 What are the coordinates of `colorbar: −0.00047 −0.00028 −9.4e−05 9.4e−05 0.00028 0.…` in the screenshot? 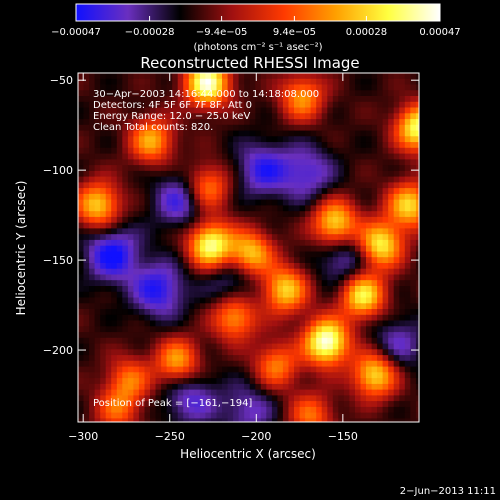 It's located at (256, 28).